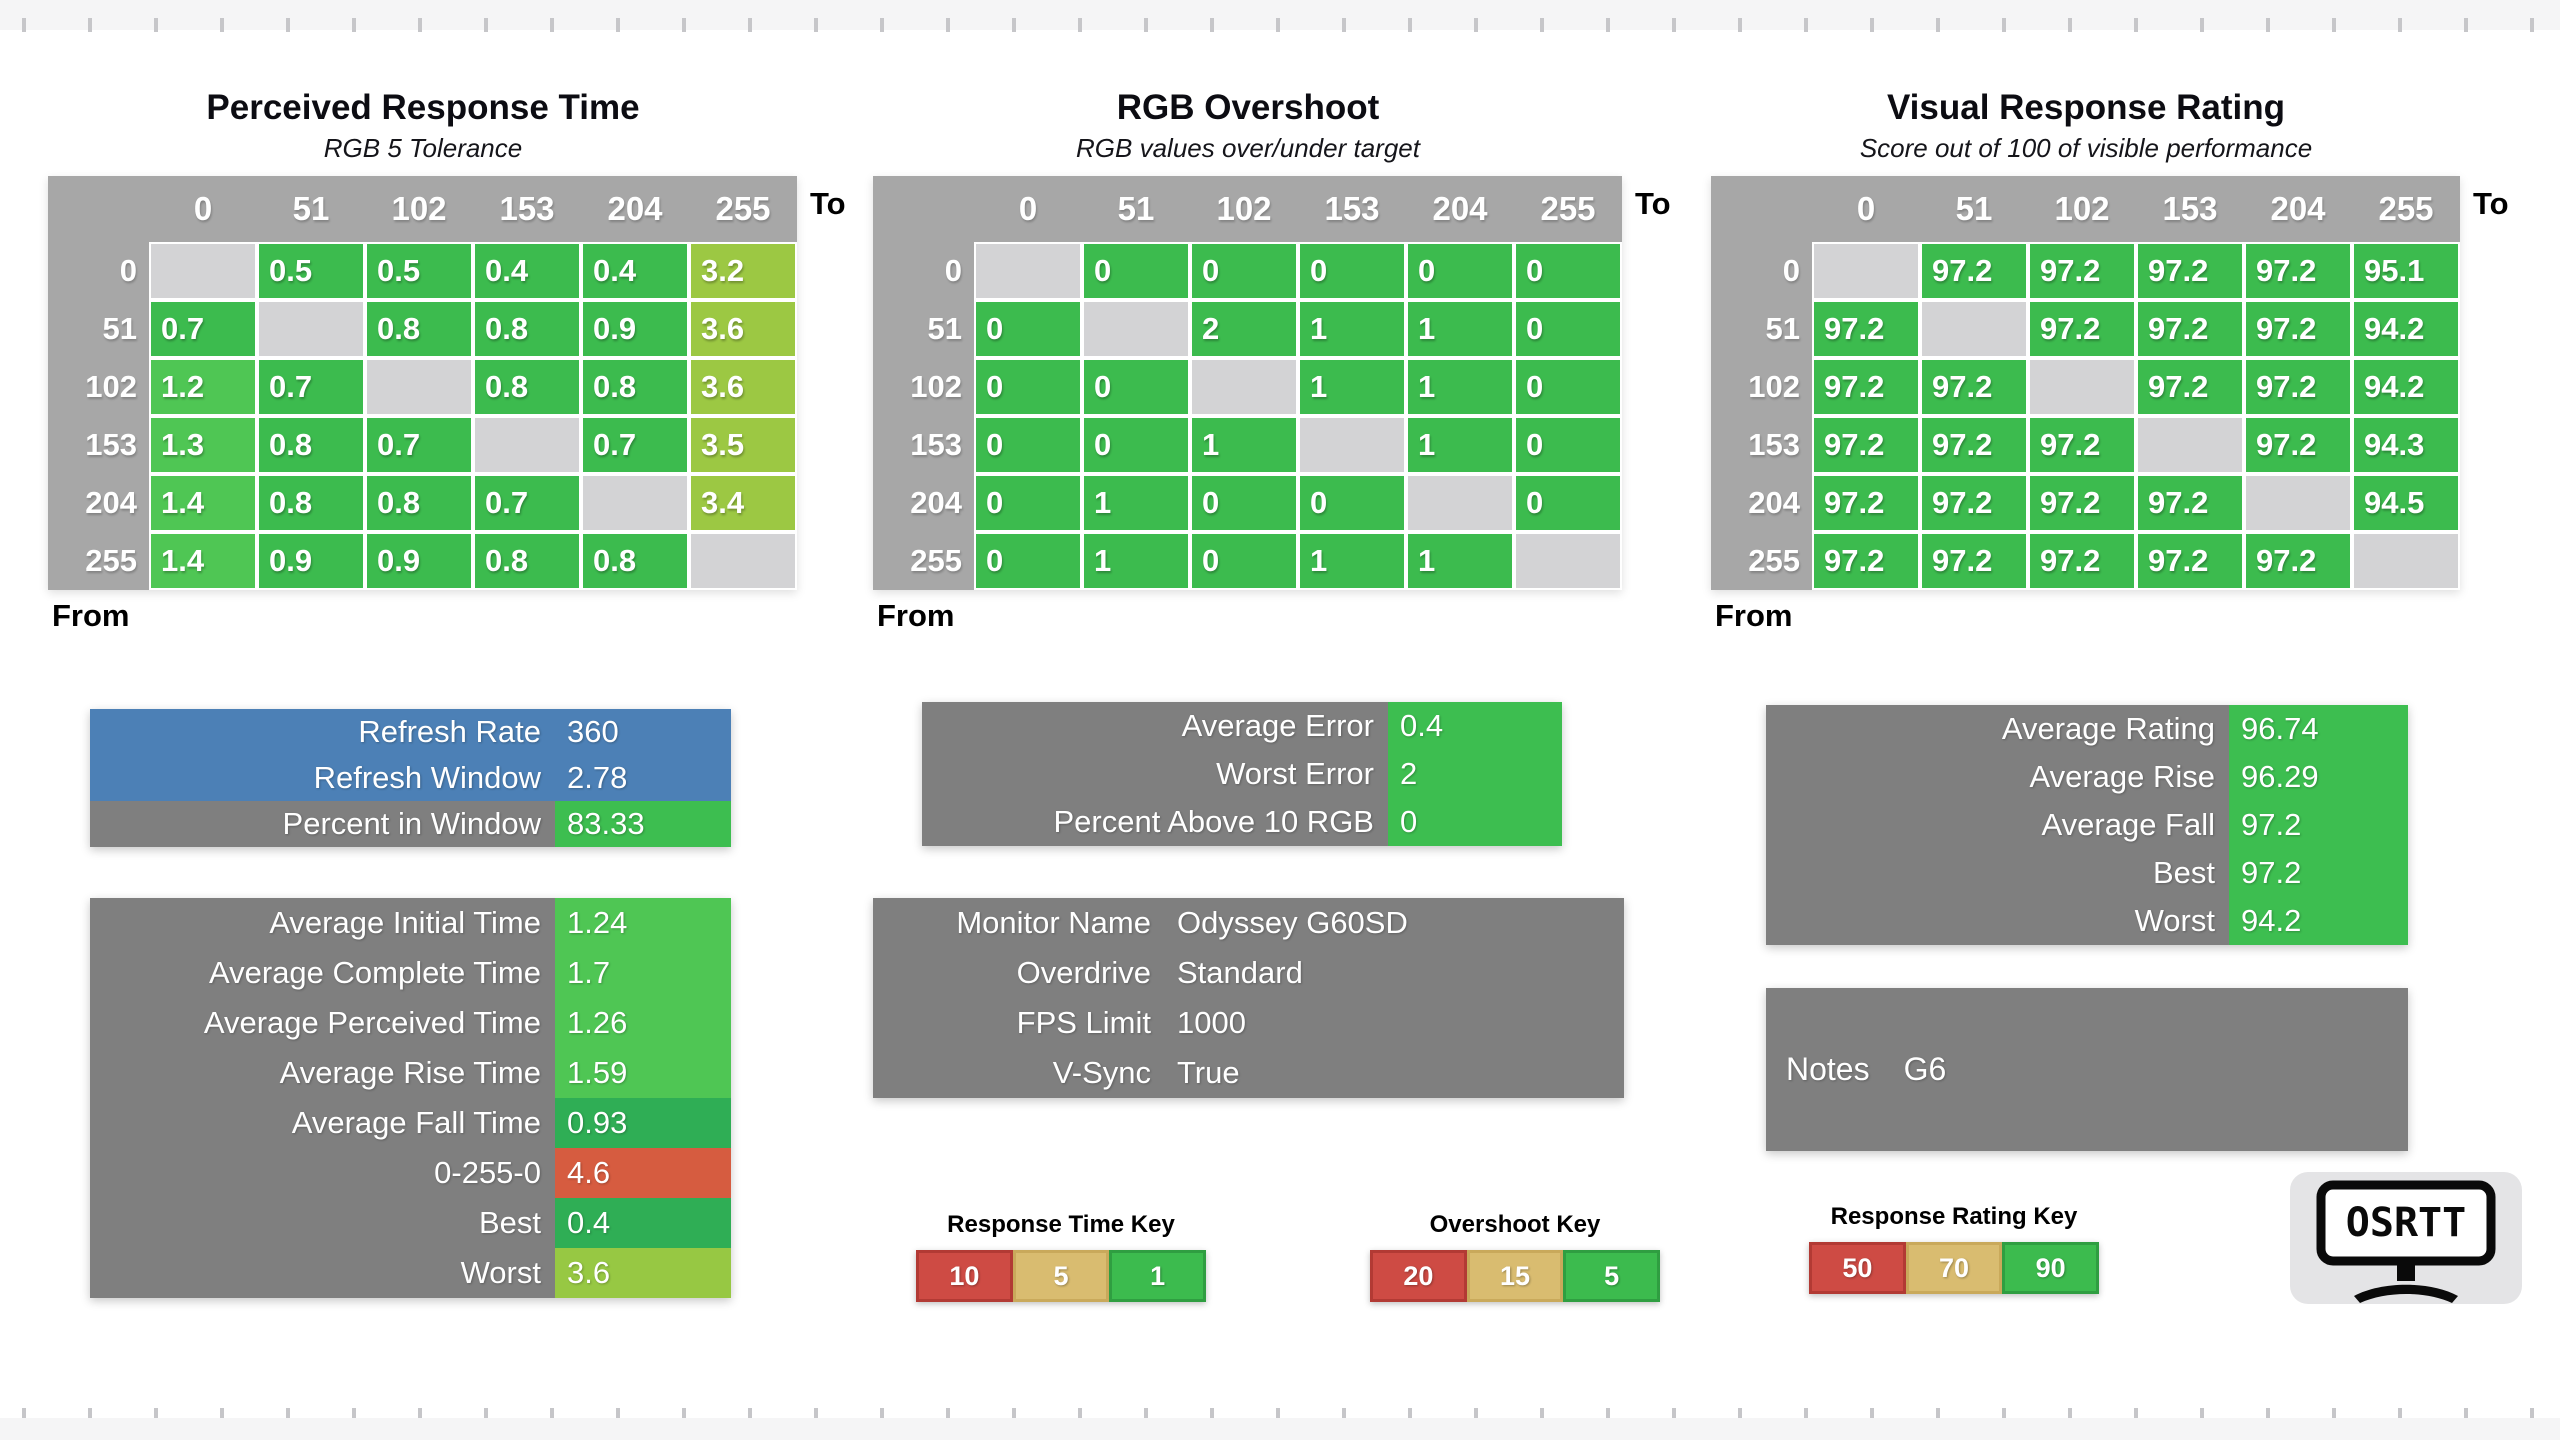 This screenshot has height=1440, width=2560. I want to click on cell-from-102-to-255: 3.6, so click(743, 387).